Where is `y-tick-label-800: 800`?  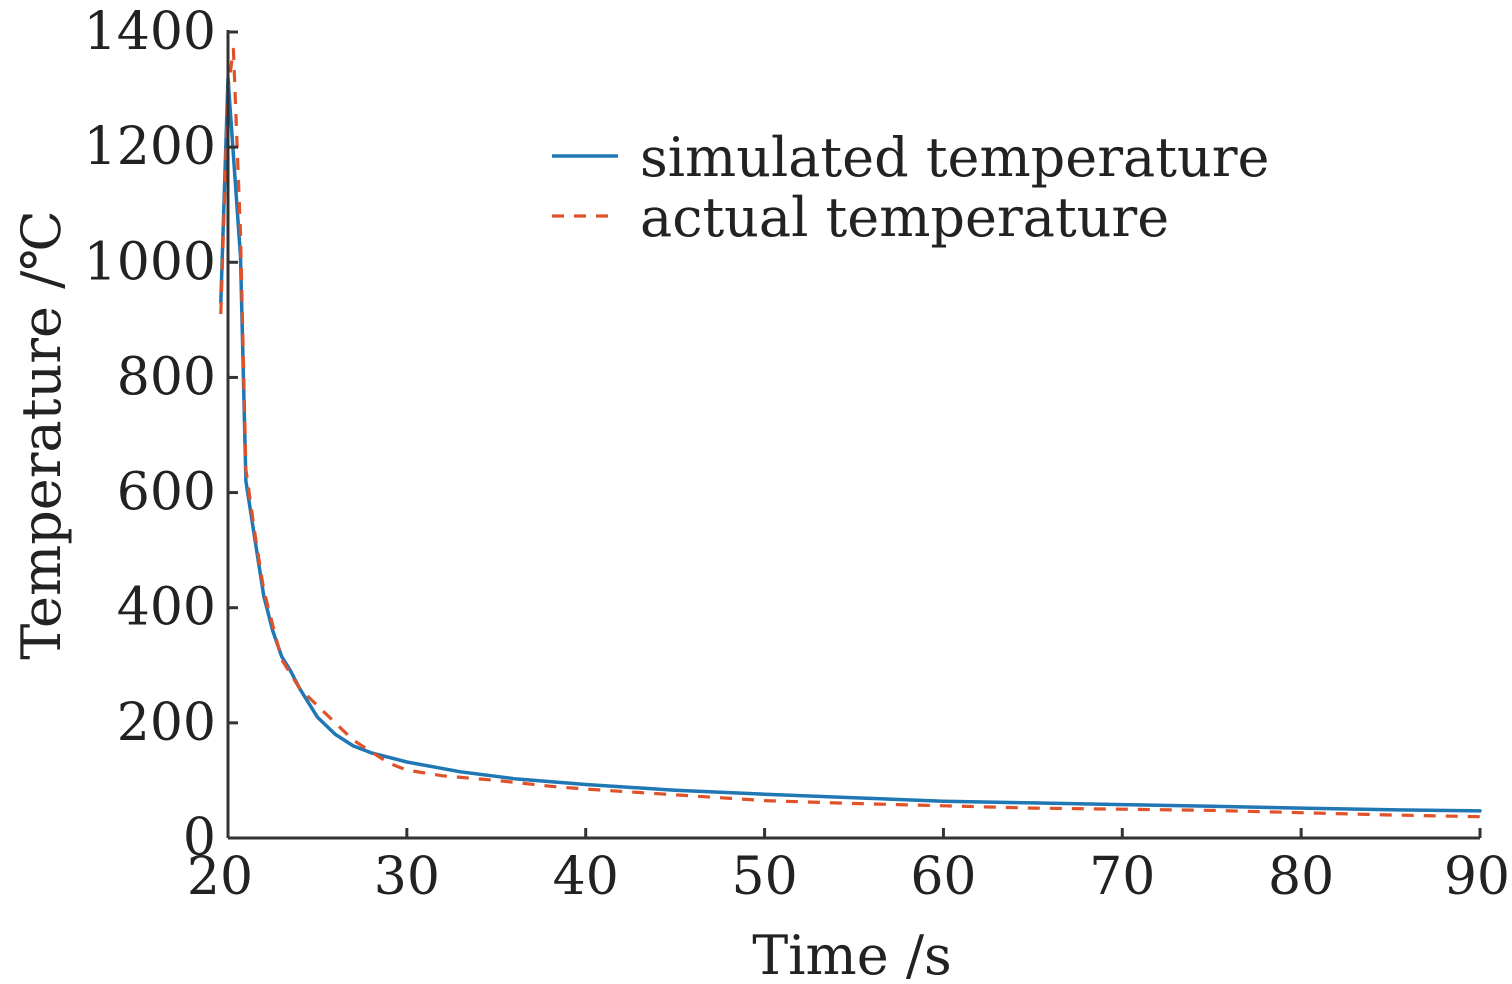
y-tick-label-800: 800 is located at coordinates (166, 377).